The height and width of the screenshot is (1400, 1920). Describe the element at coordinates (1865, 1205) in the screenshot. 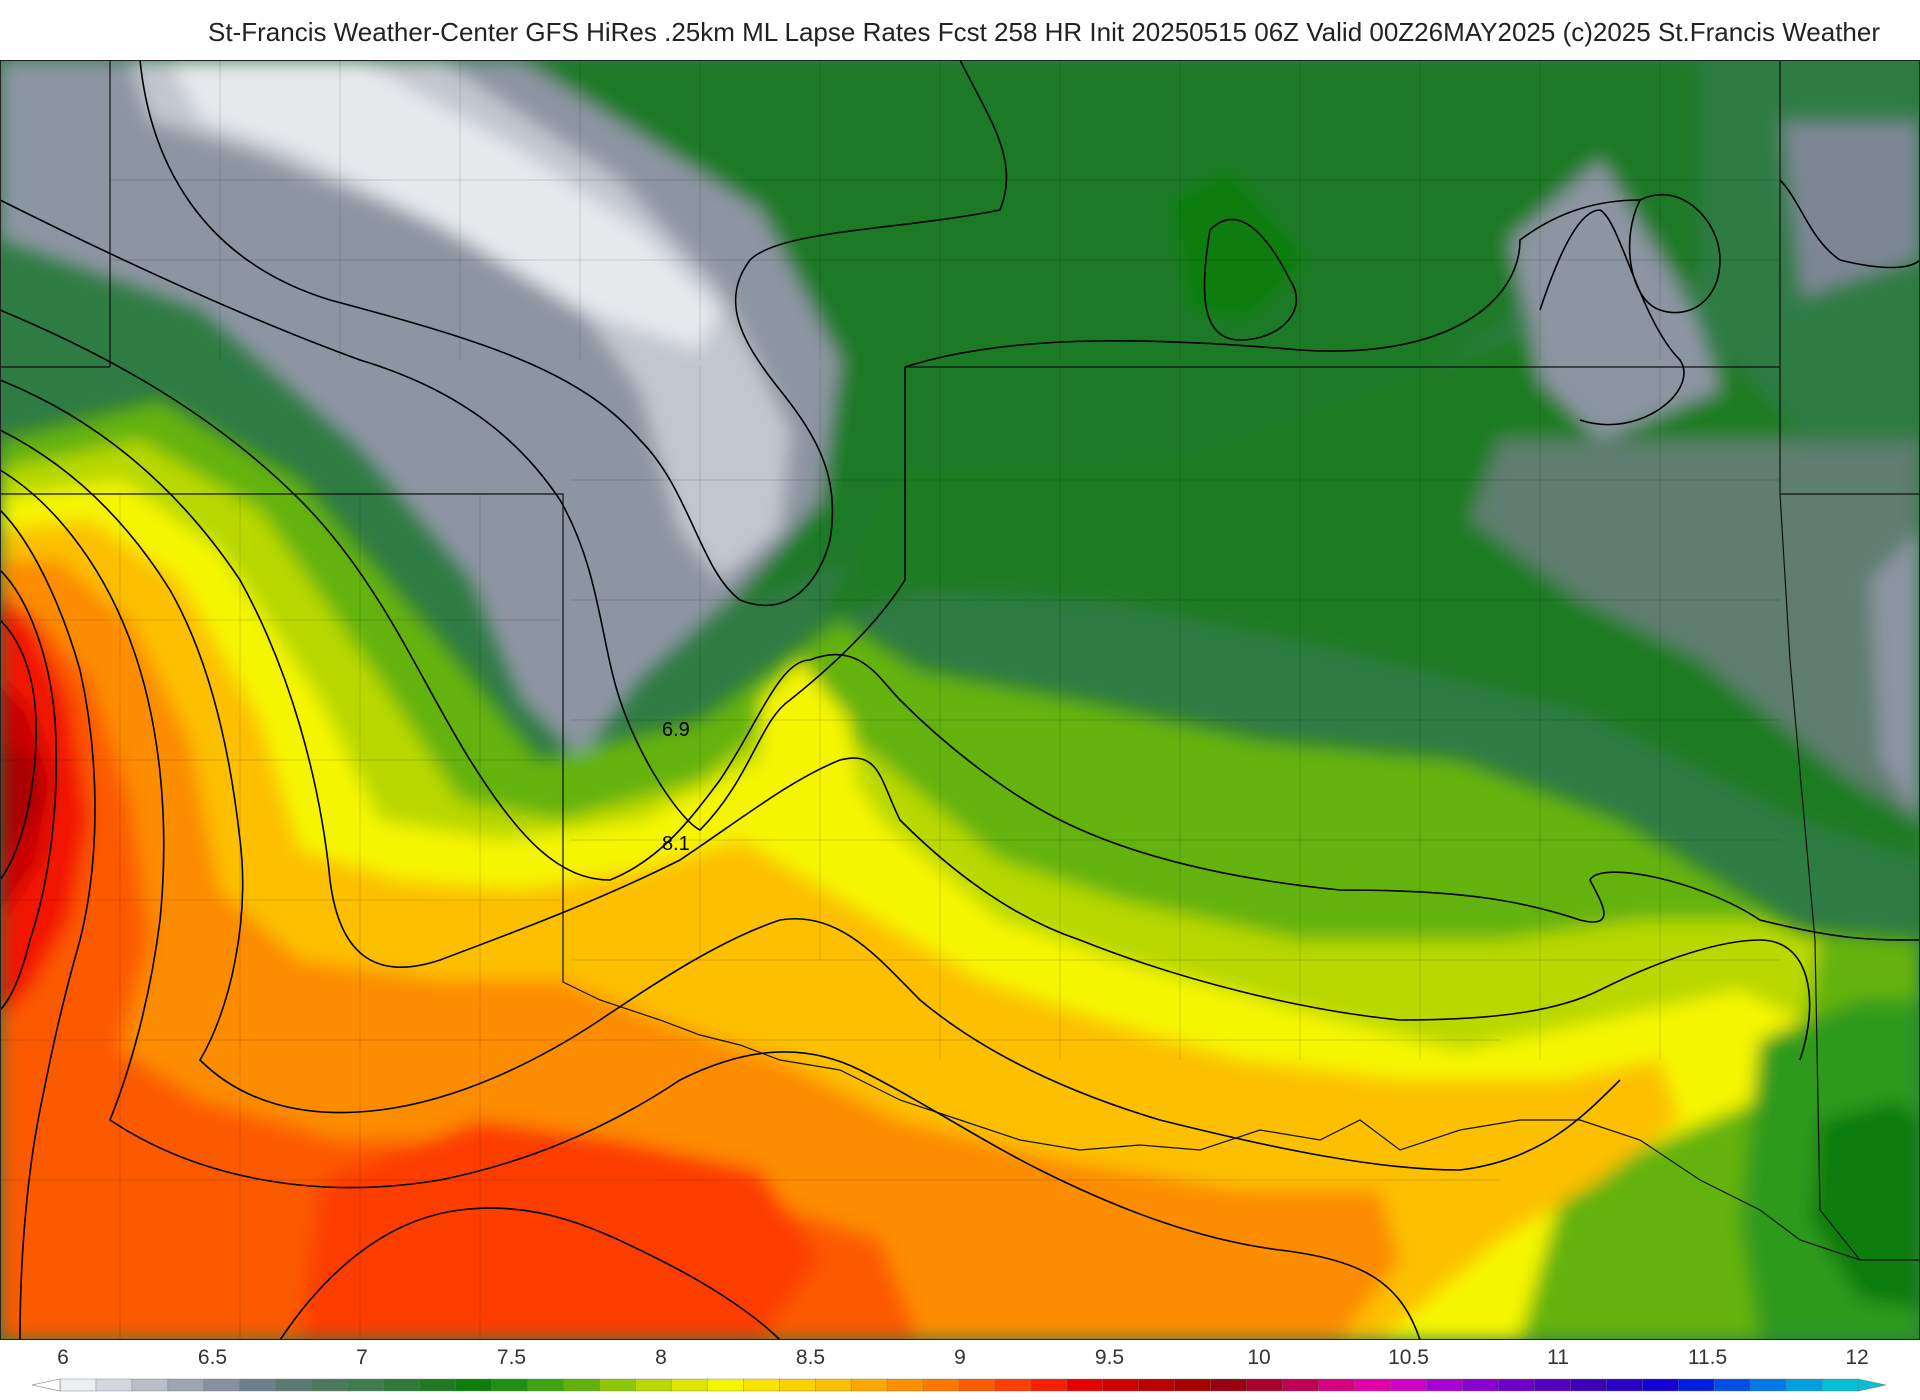

I see `field-zone-green-southeast-core` at that location.